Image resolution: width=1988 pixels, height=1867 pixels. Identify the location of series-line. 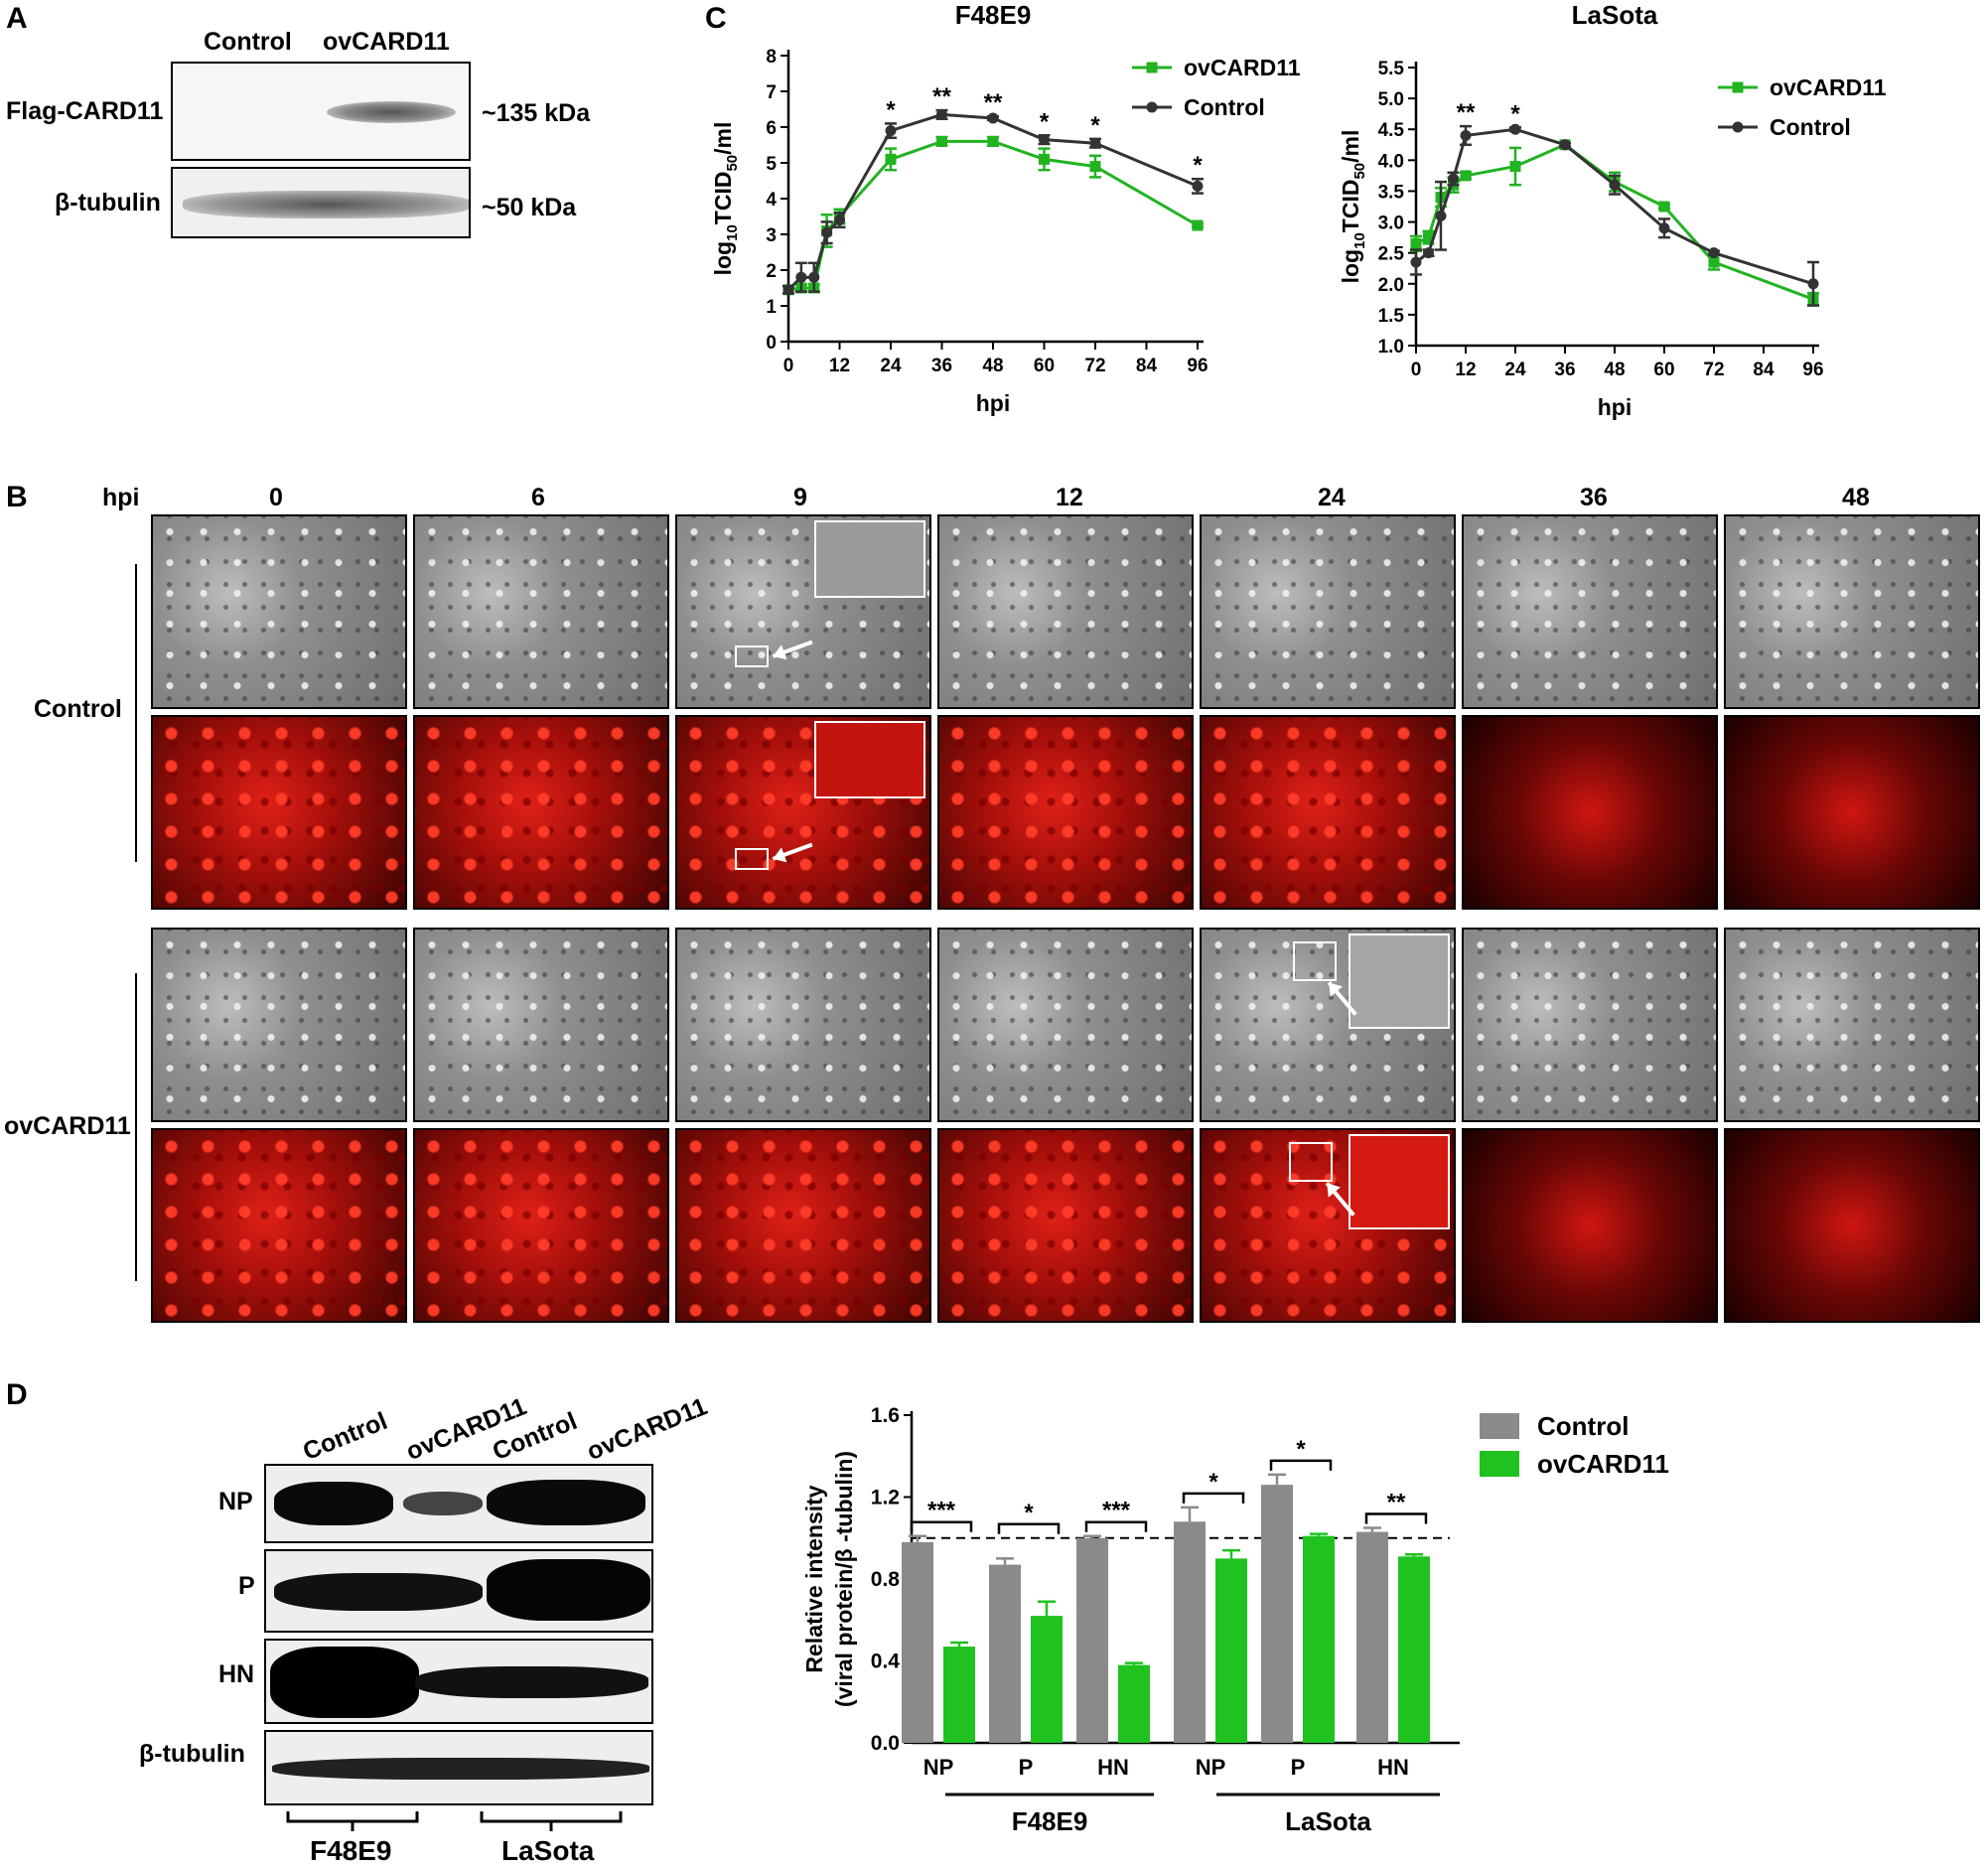
(1614, 206).